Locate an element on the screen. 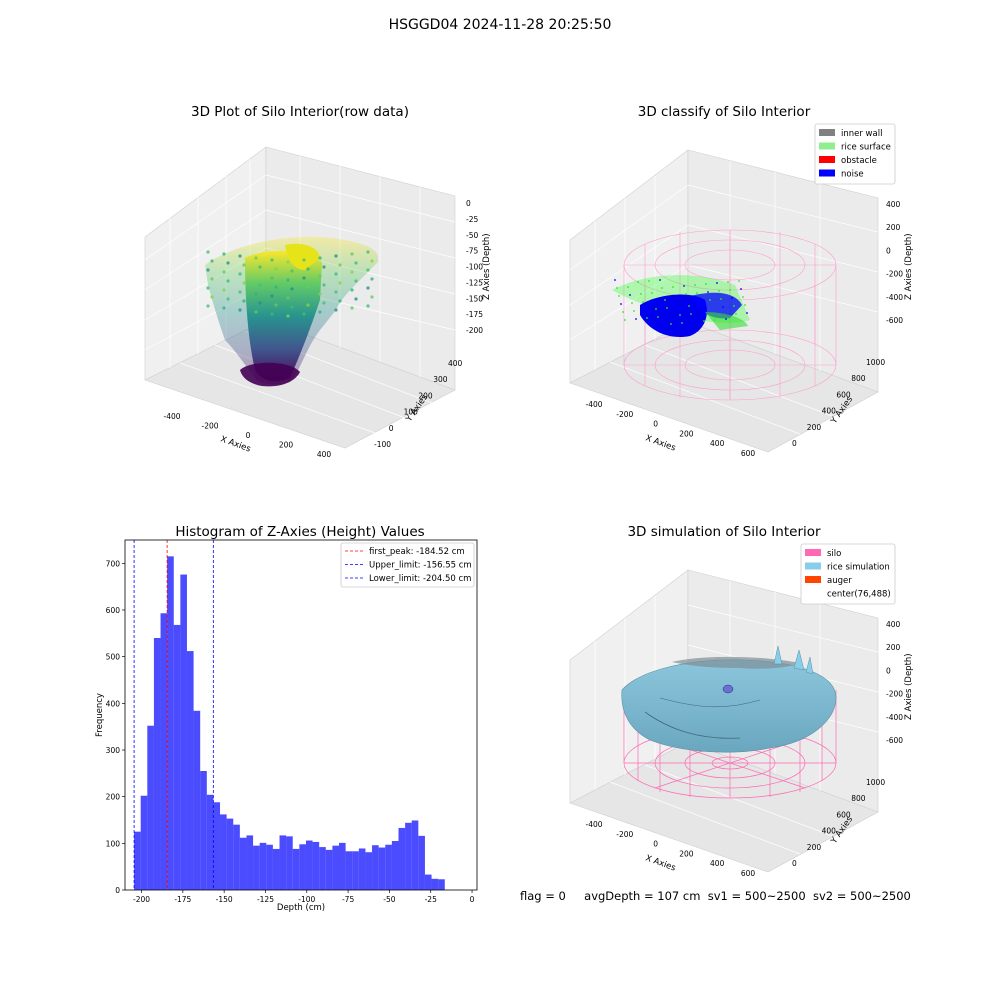  classify-y-tick-5: 1000 is located at coordinates (875, 362).